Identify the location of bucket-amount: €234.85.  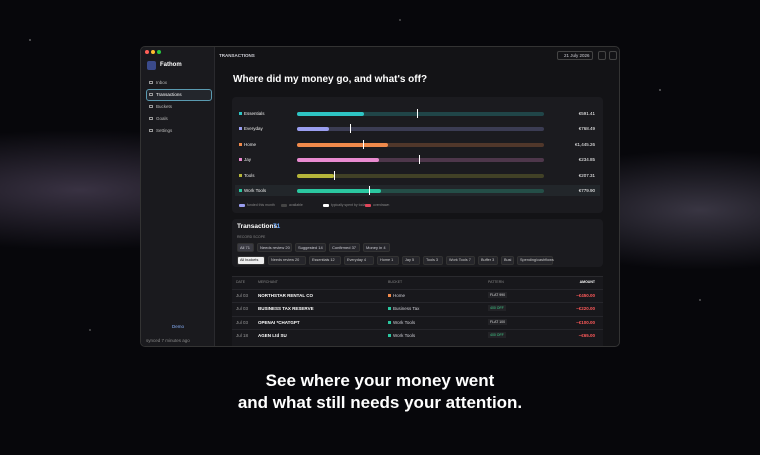
(586, 160).